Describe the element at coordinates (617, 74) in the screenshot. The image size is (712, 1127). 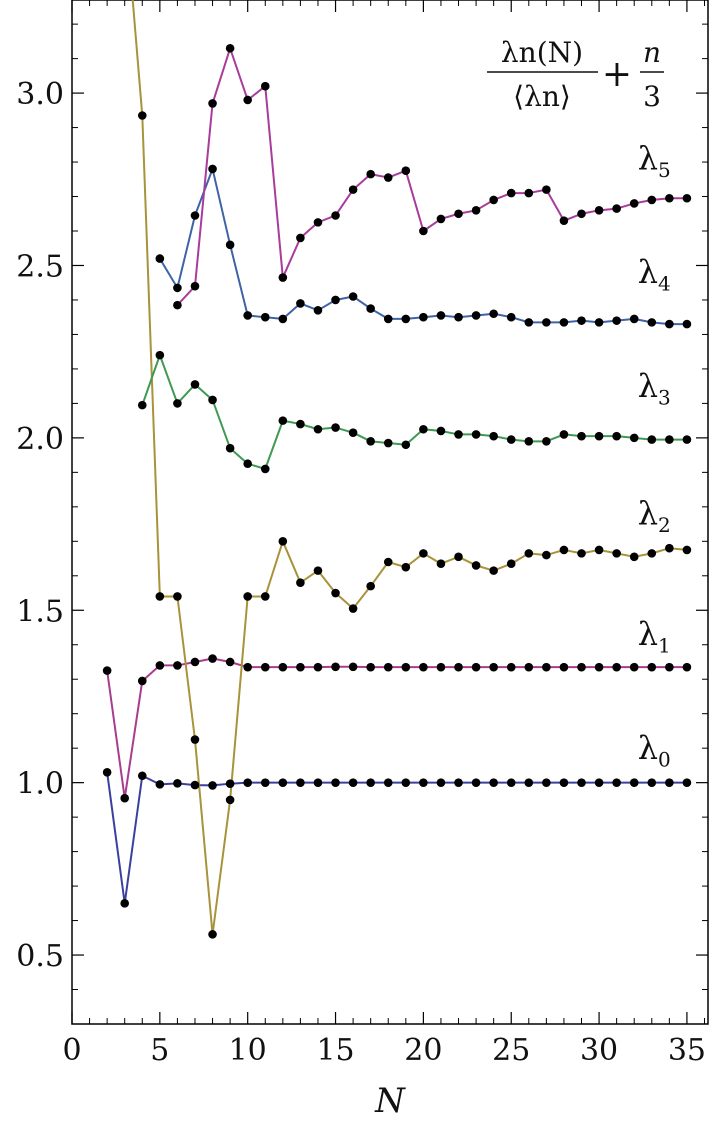
I see `formula-plus: +` at that location.